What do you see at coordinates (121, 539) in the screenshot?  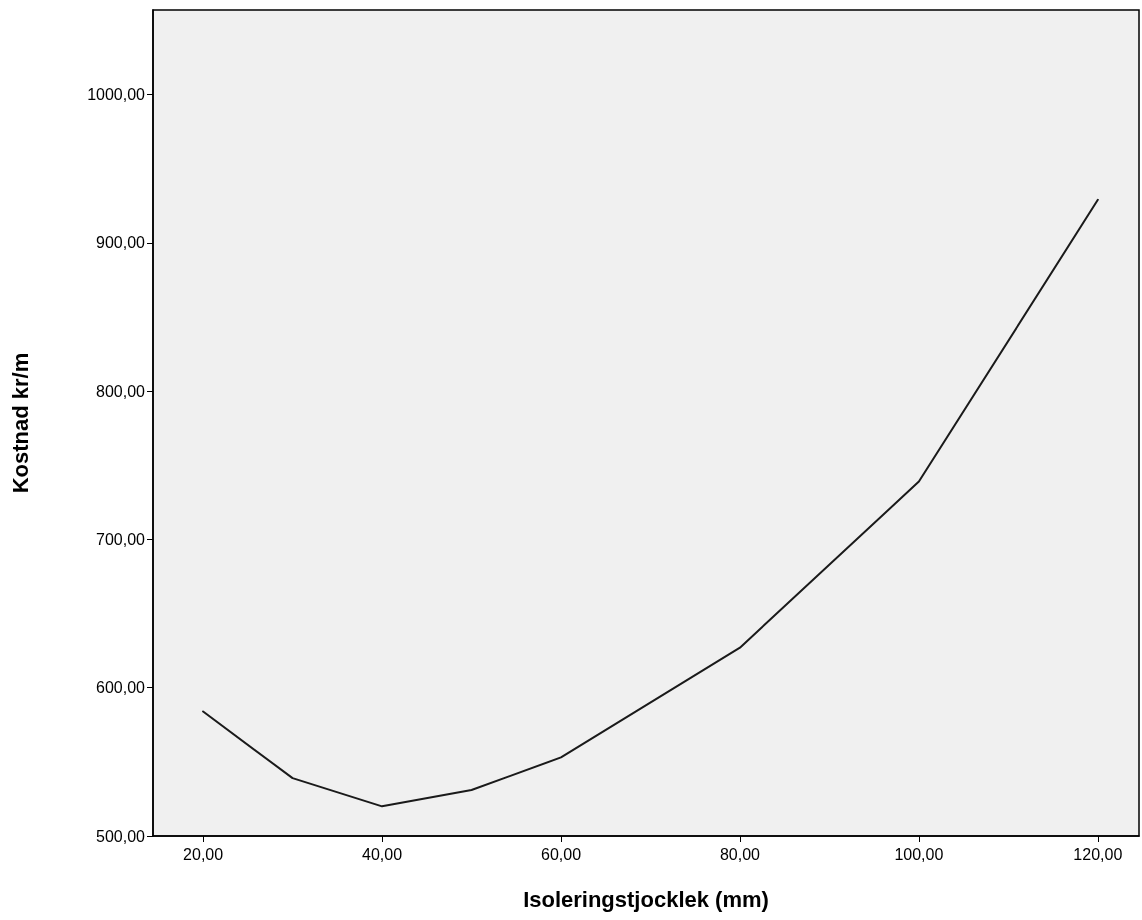 I see `y-tick-label: 700,00` at bounding box center [121, 539].